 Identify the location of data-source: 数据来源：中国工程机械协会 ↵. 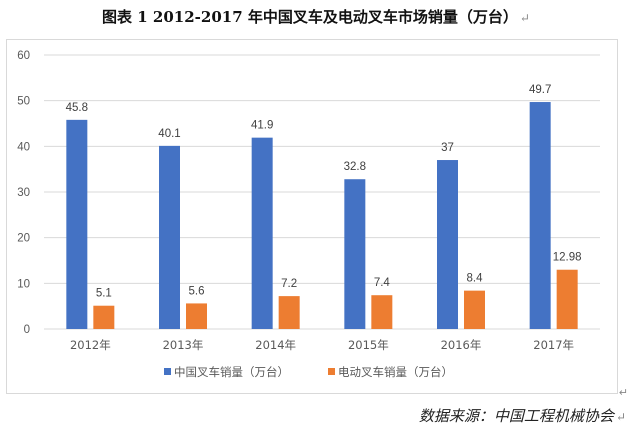
(522, 415).